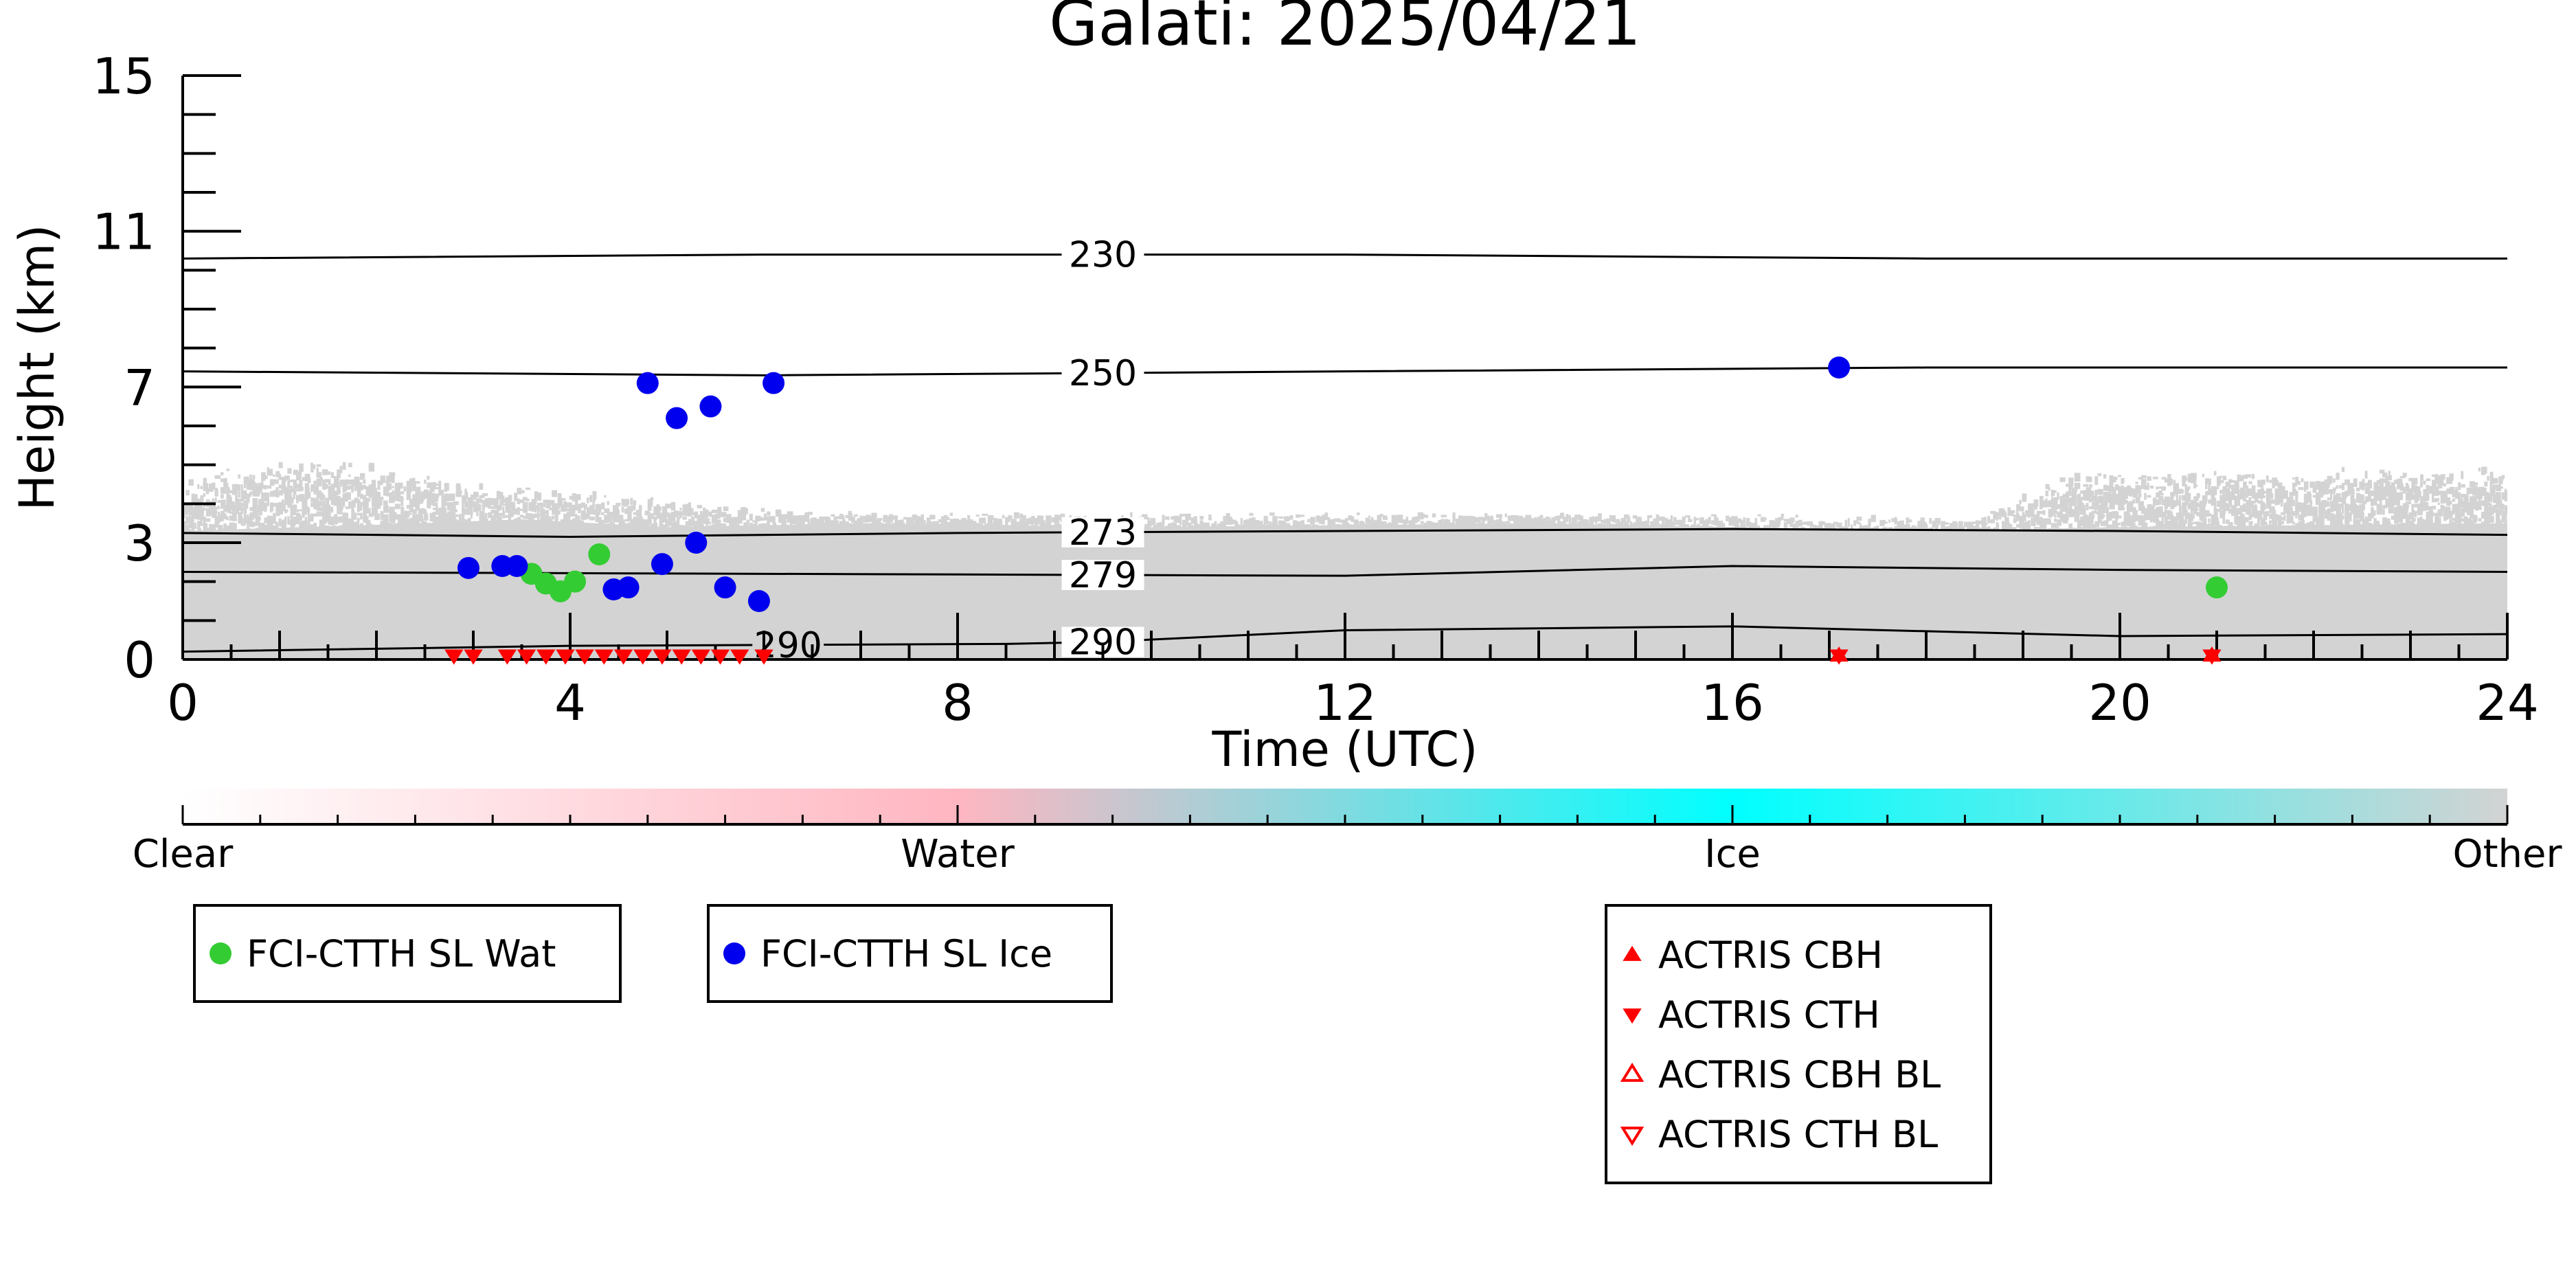 The image size is (2576, 1288). I want to click on y-tick-label-3: 3, so click(139, 543).